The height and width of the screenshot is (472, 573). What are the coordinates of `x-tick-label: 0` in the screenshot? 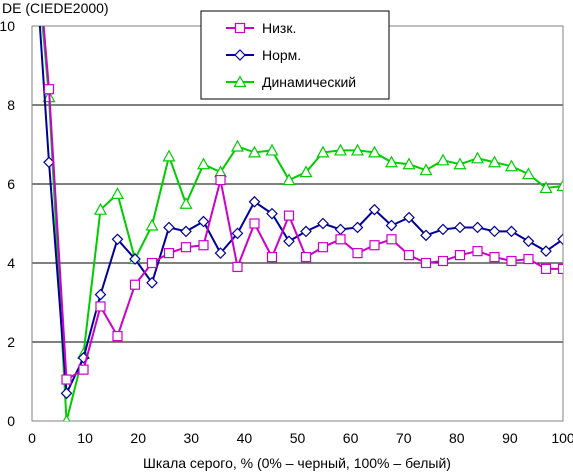 It's located at (32, 438).